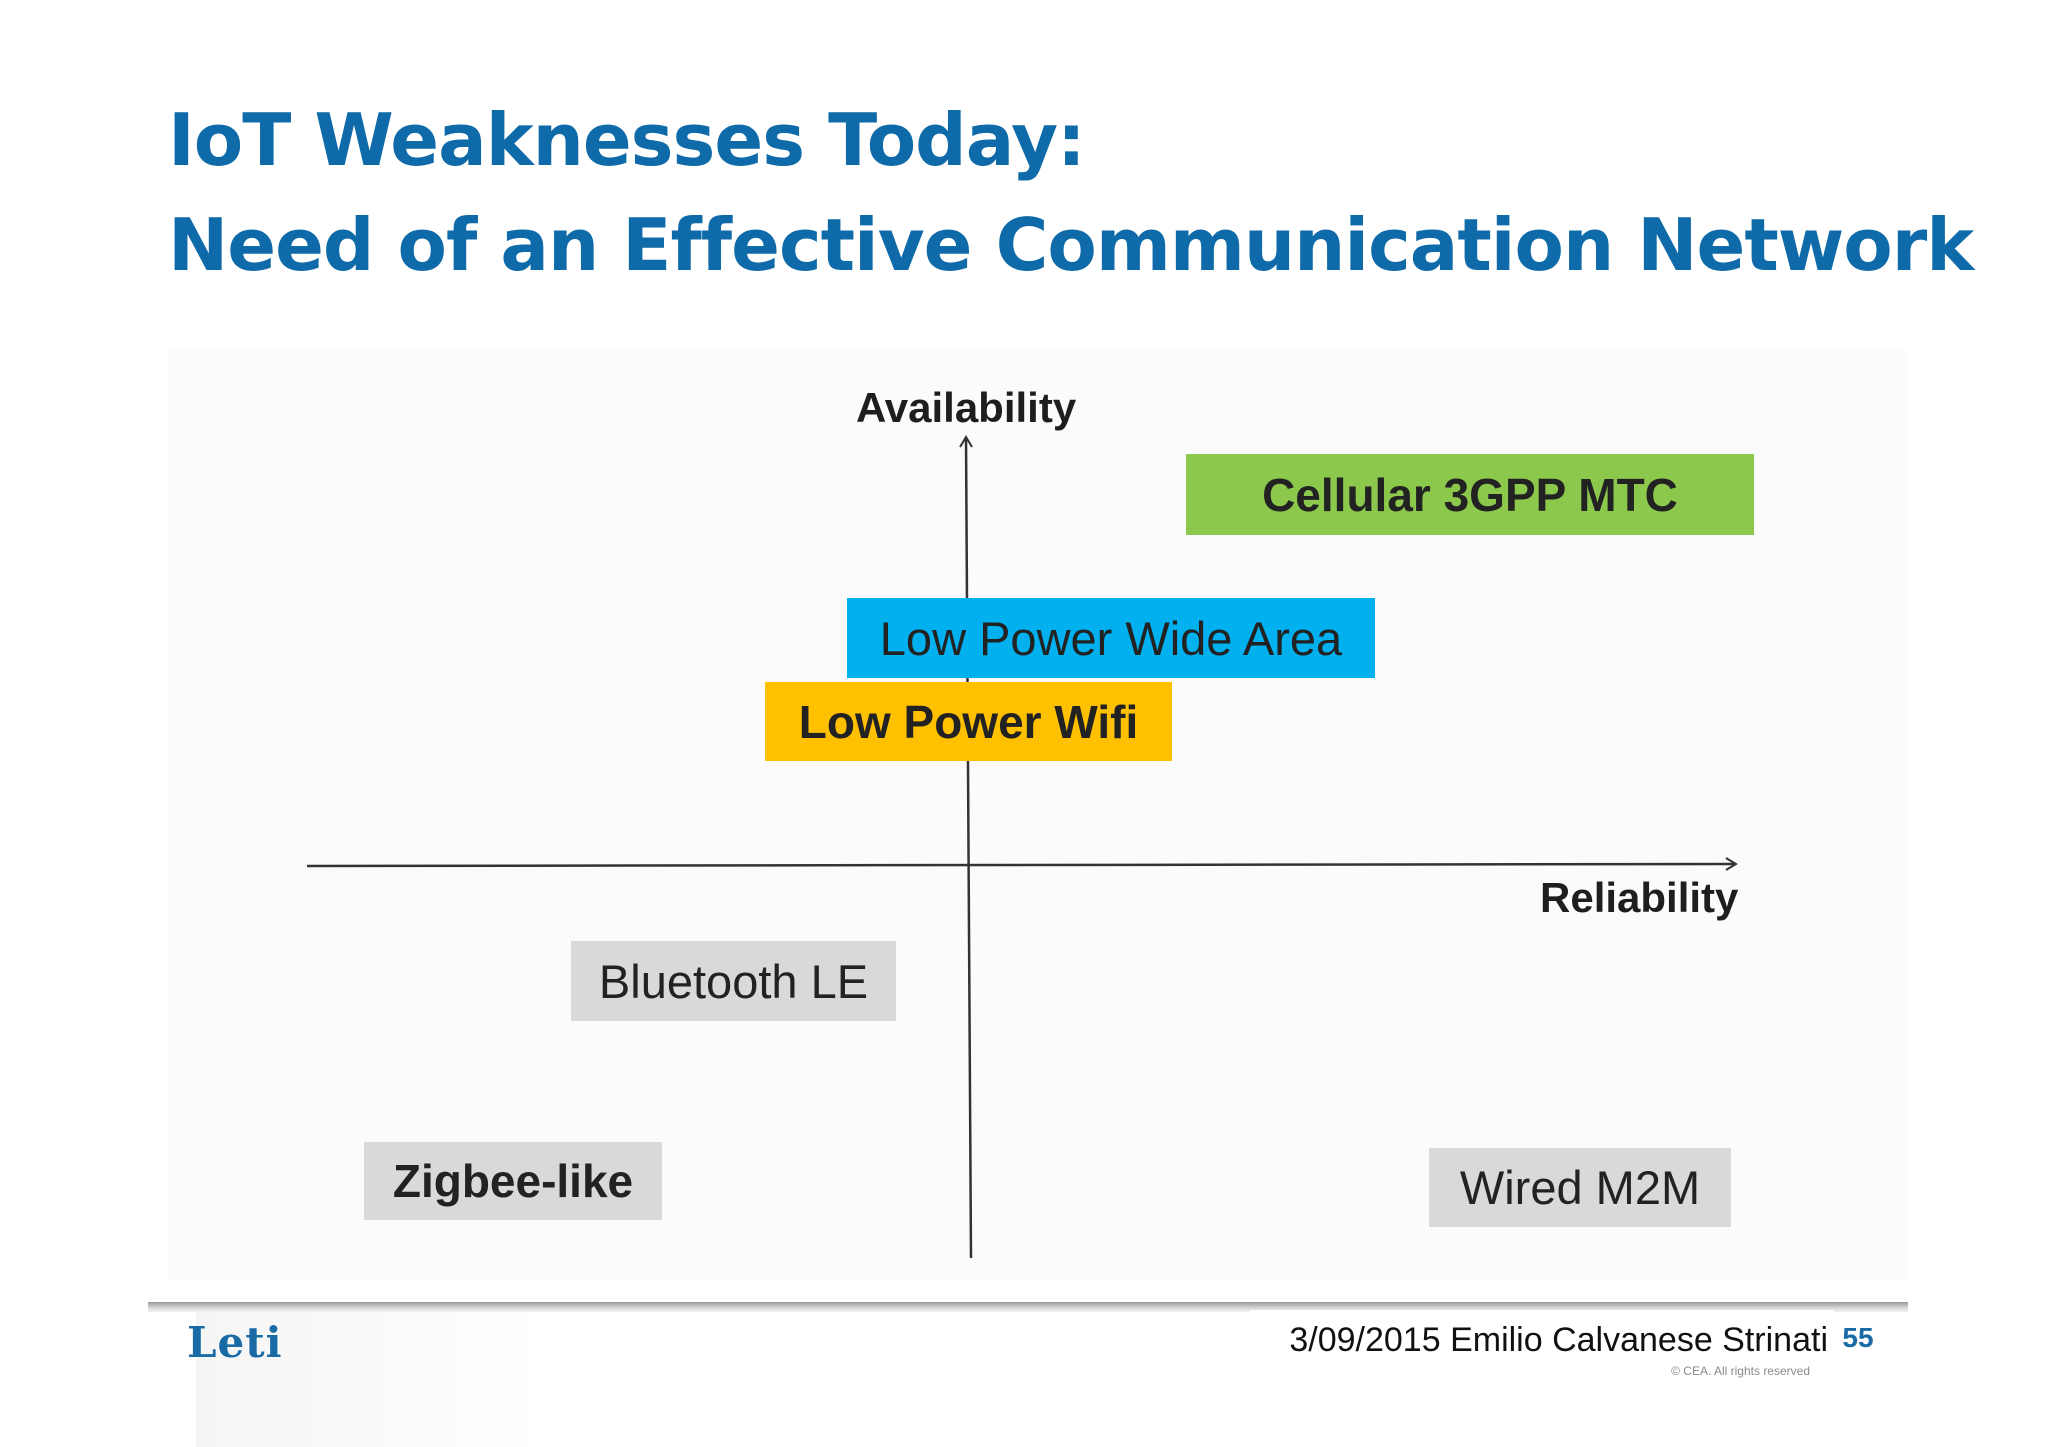 The image size is (2048, 1447). I want to click on box-zigbee-like: Zigbee-like, so click(513, 1181).